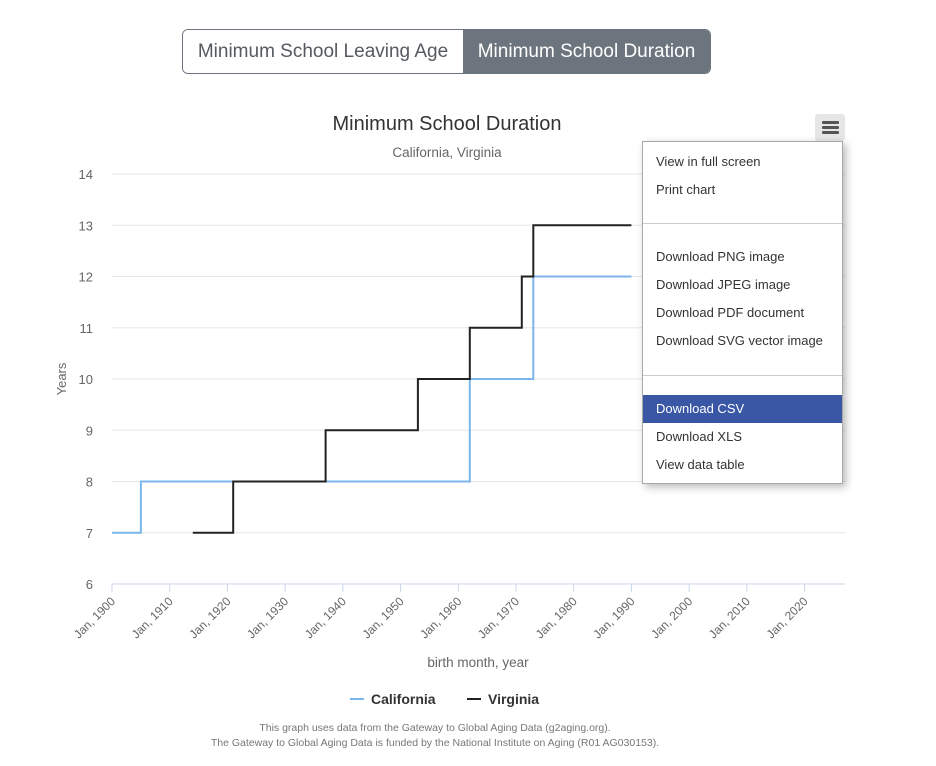 Image resolution: width=936 pixels, height=766 pixels. Describe the element at coordinates (513, 699) in the screenshot. I see `legend-label: Virginia` at that location.